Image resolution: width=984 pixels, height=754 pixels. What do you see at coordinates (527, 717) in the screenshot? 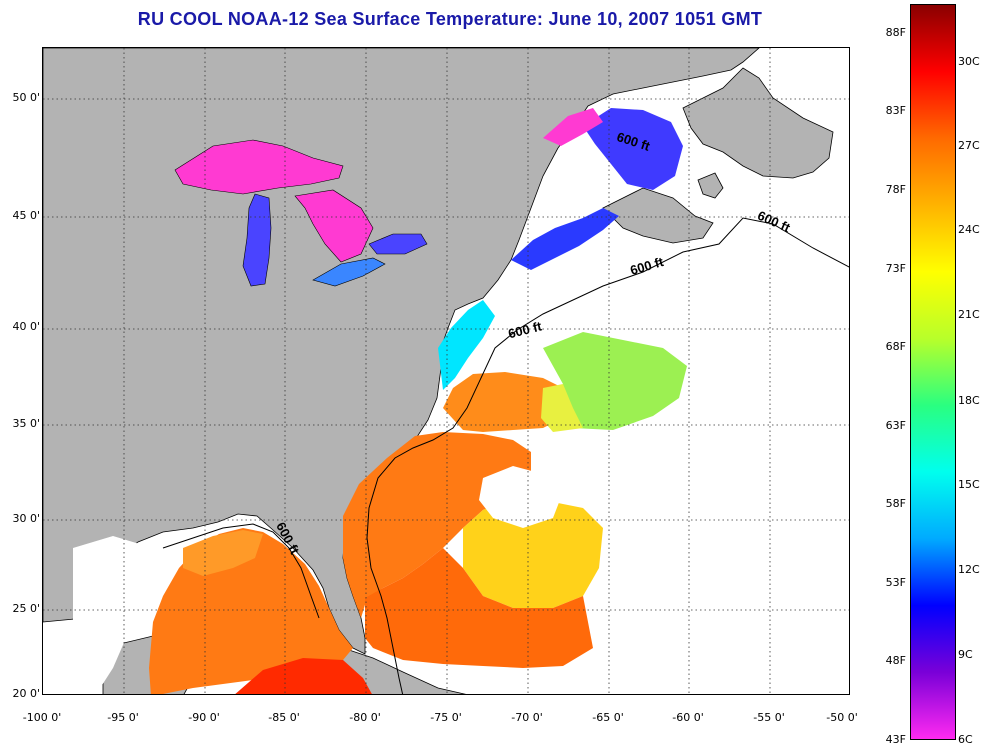
I see `lon-label: -70 0'` at bounding box center [527, 717].